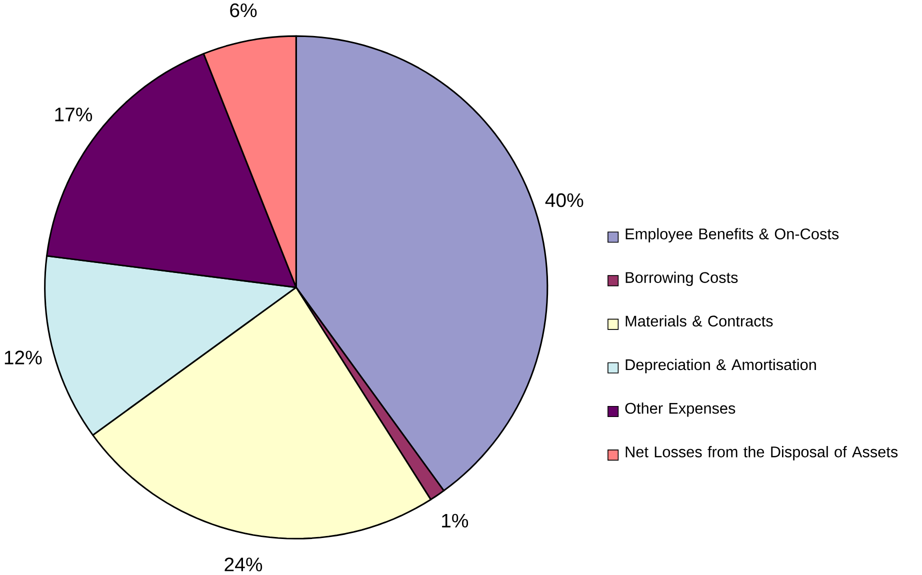 Image resolution: width=922 pixels, height=575 pixels. Describe the element at coordinates (732, 235) in the screenshot. I see `legend-label: Employee Benefits & On-Costs` at that location.